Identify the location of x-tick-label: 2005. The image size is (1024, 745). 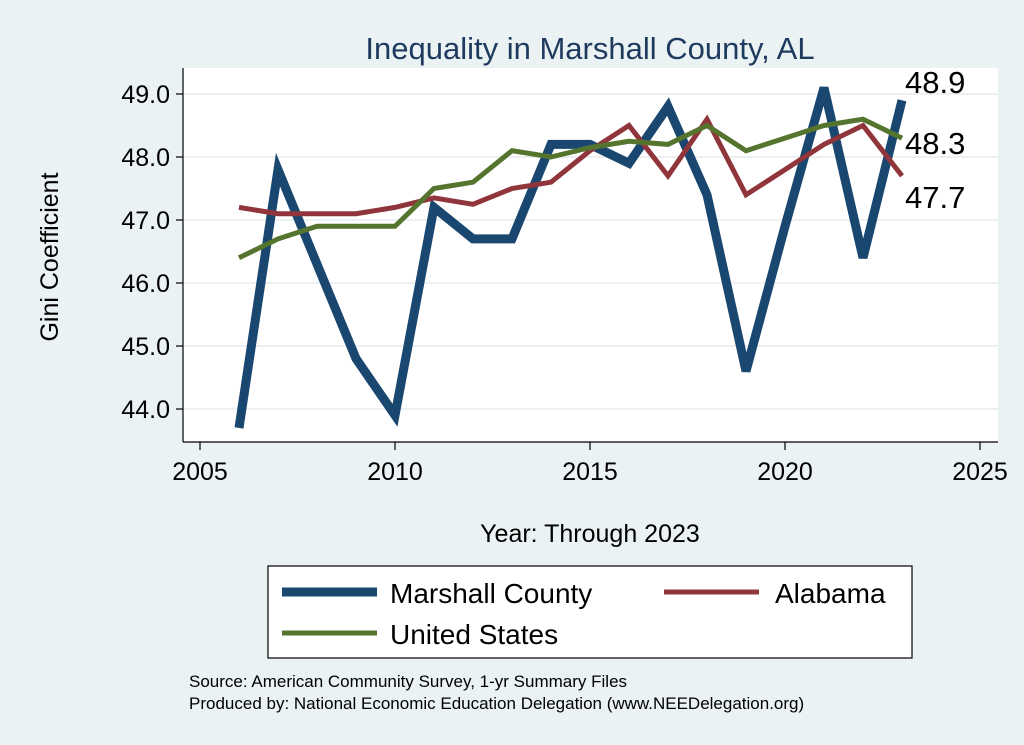
(200, 472).